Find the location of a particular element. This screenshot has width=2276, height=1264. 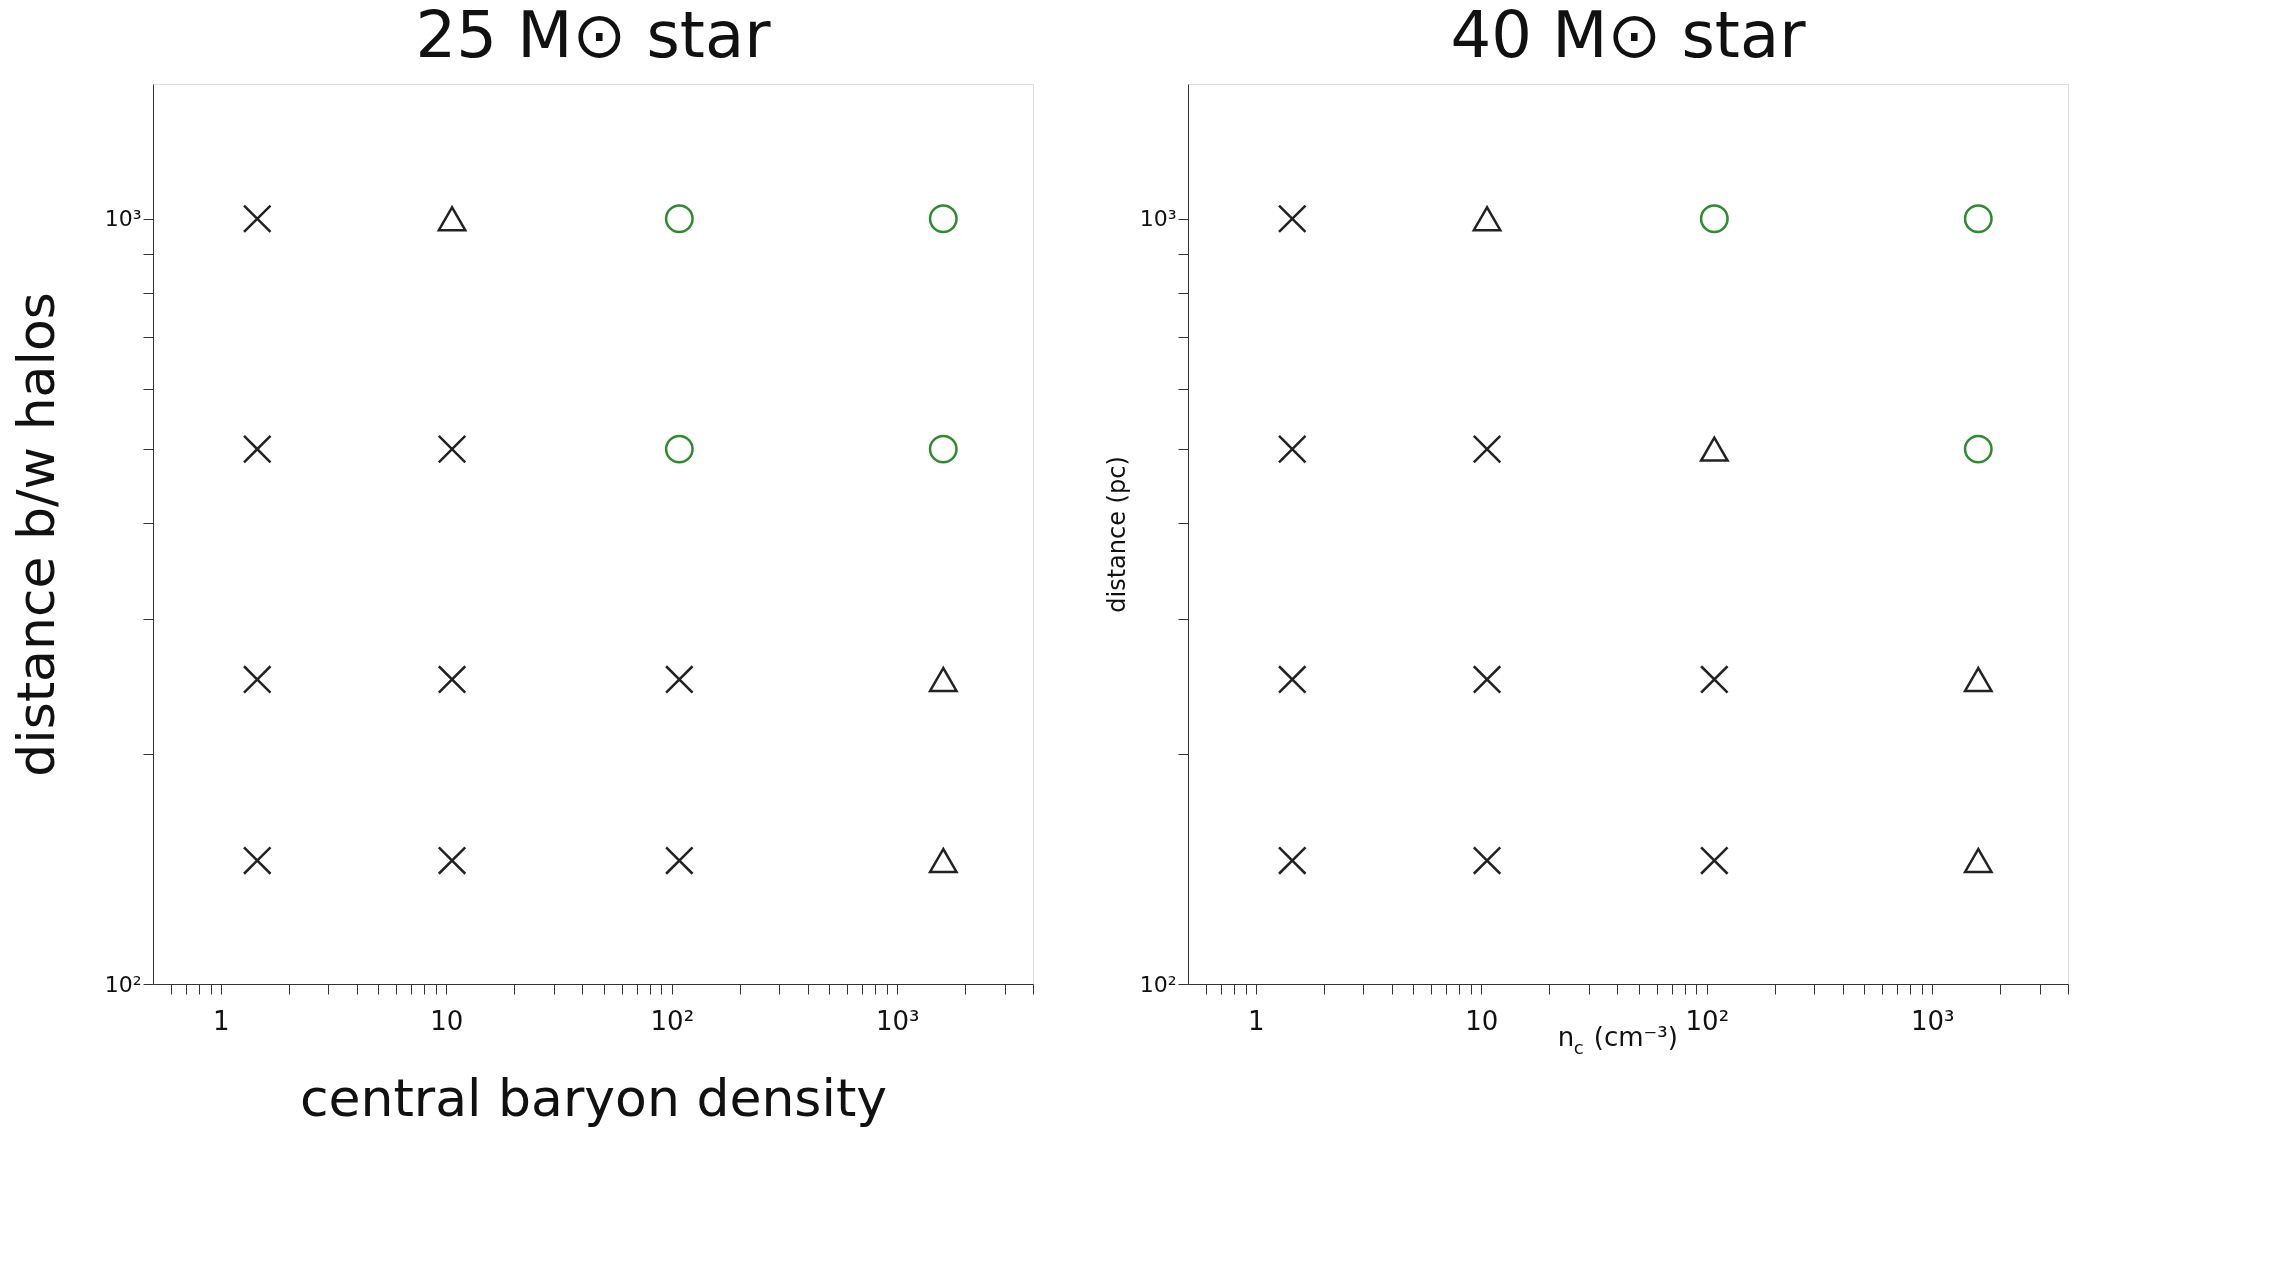

chart-title: 25 M⊙ star is located at coordinates (593, 36).